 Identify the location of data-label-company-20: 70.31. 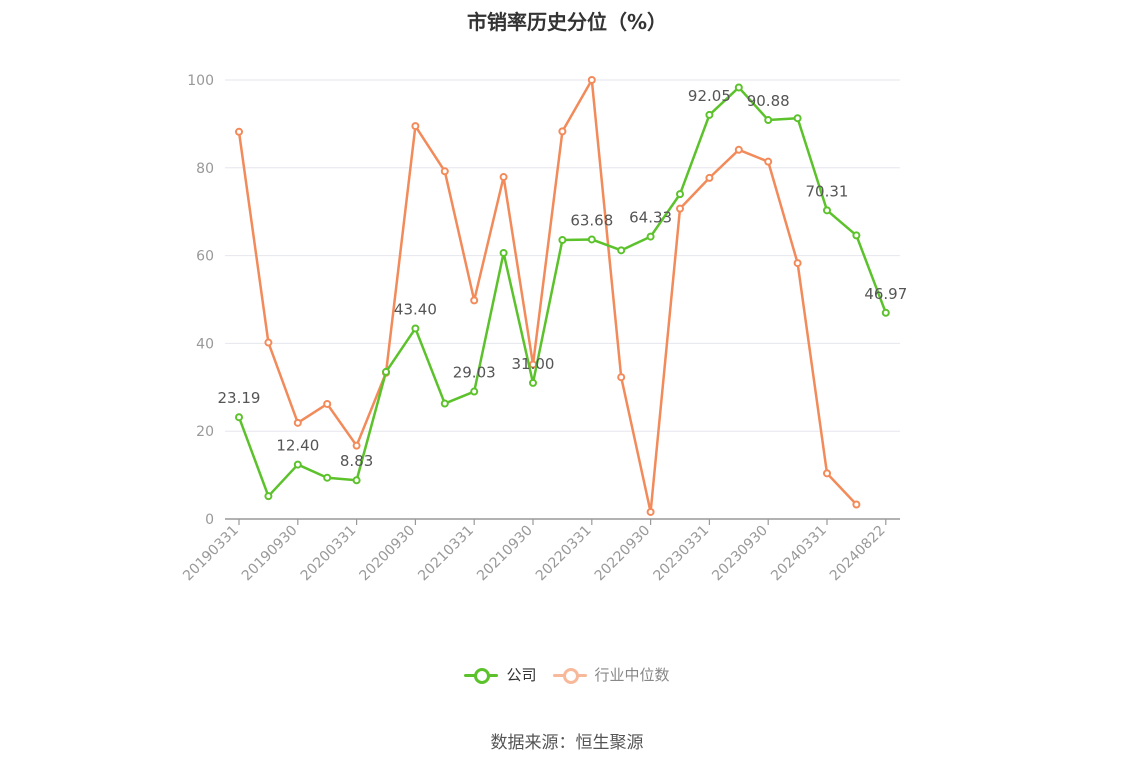
(827, 191).